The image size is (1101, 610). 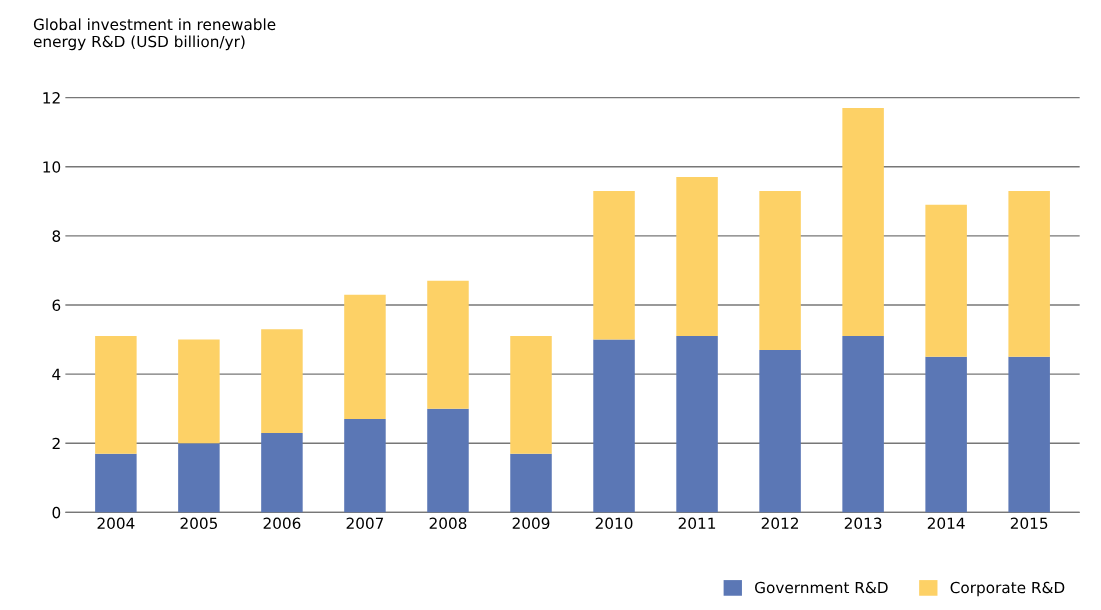 I want to click on x-tick-label: 2004, so click(x=116, y=523).